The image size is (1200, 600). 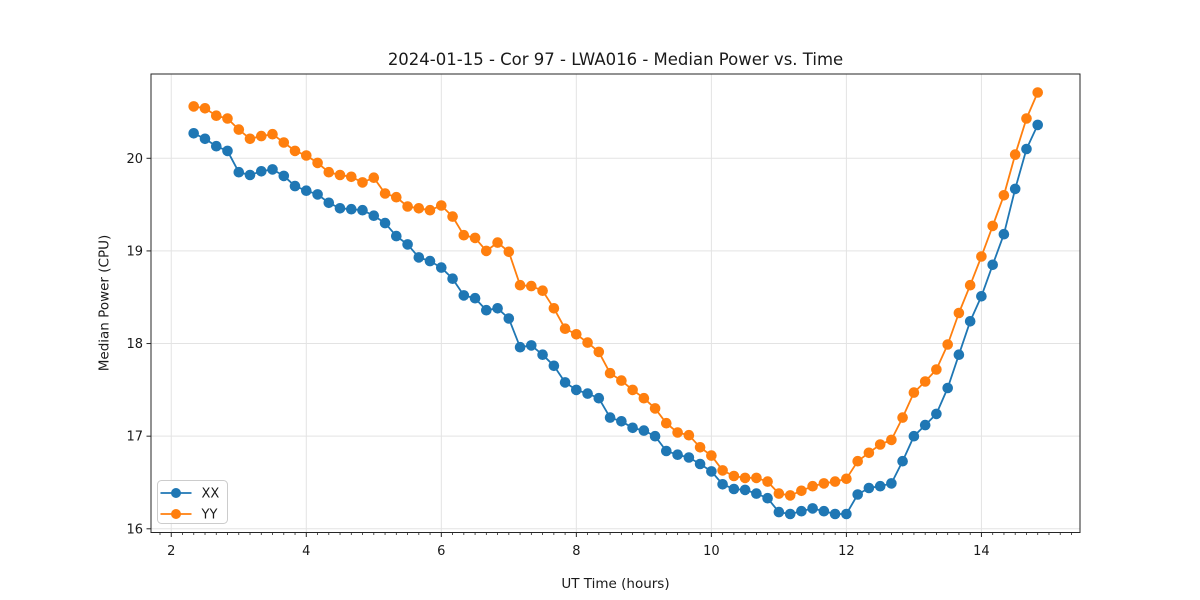 I want to click on x-tick-label: 10, so click(x=711, y=551).